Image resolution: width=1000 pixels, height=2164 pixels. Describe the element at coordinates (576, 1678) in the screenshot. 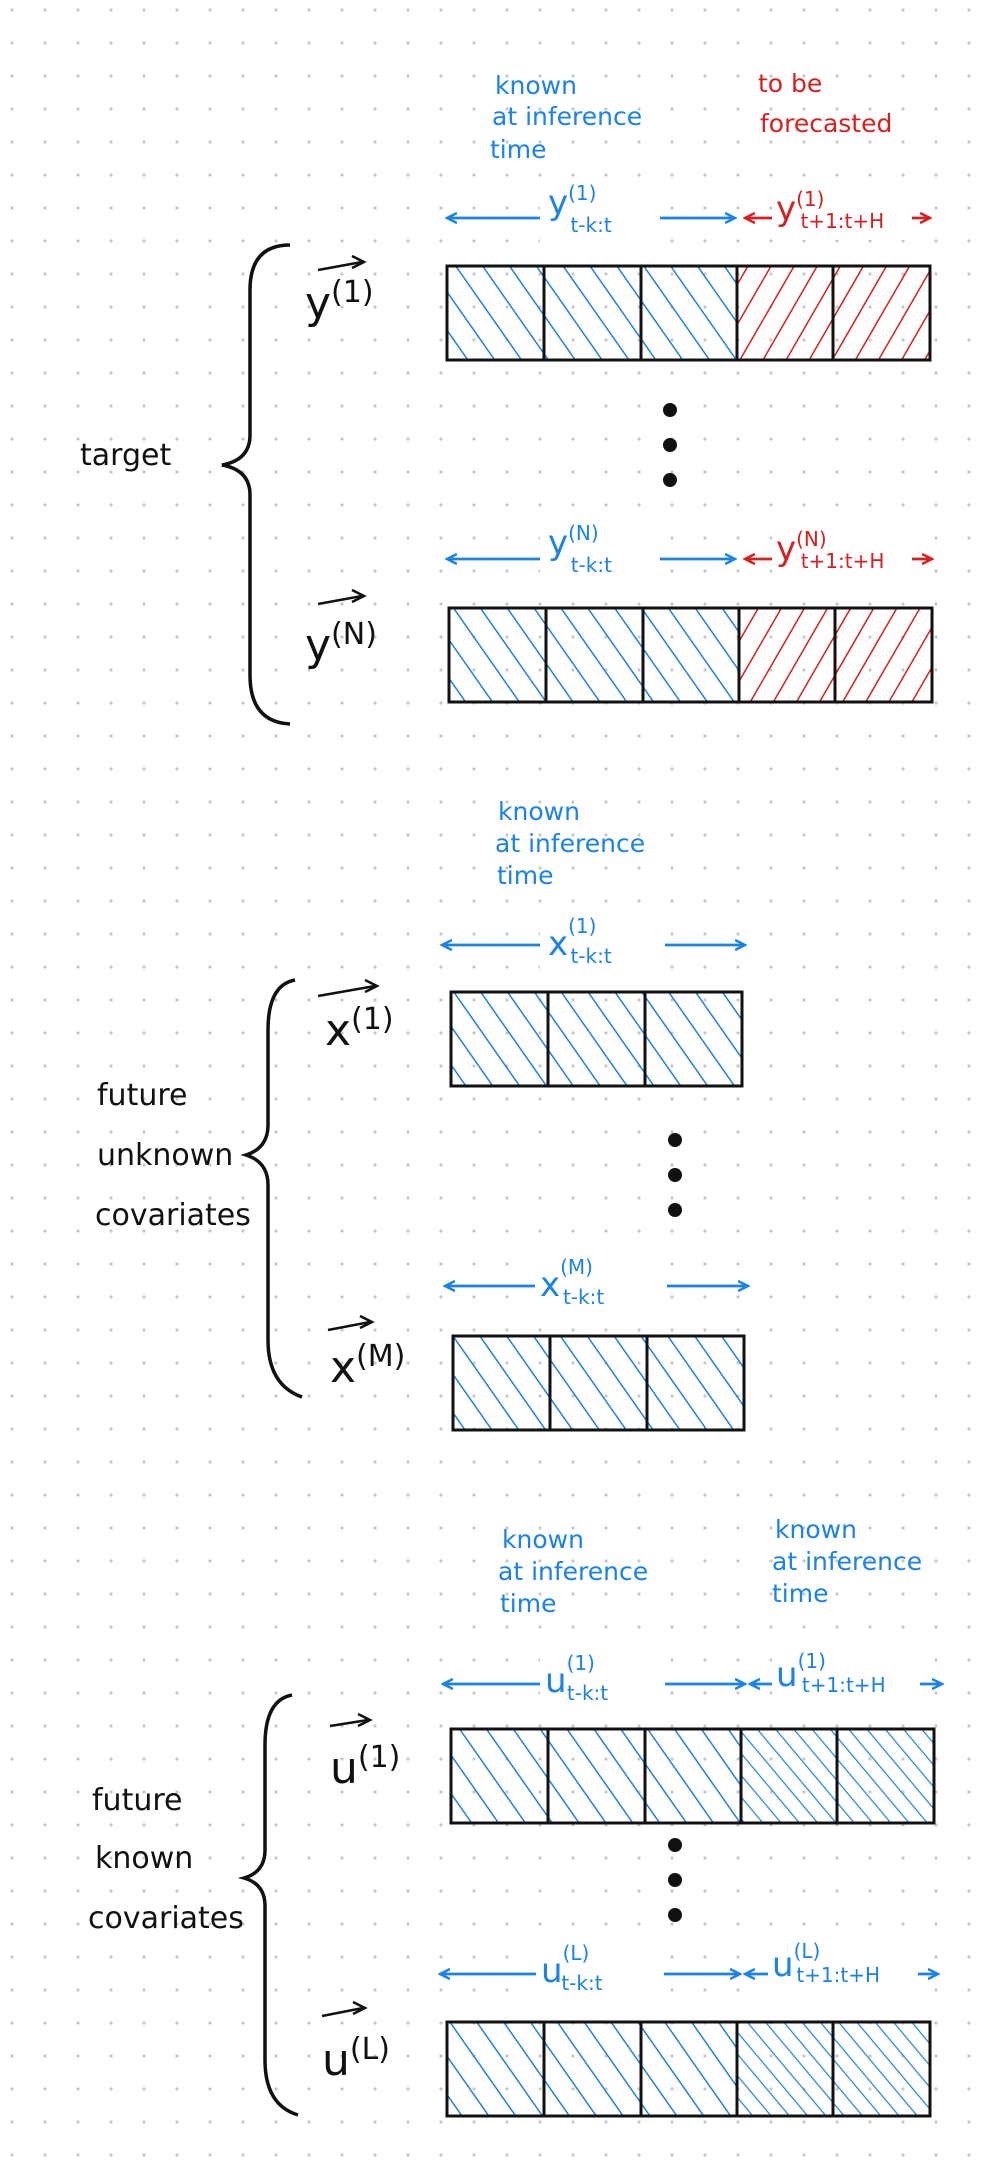

I see `known-series-1-past-label: u(1) t-k:t` at that location.